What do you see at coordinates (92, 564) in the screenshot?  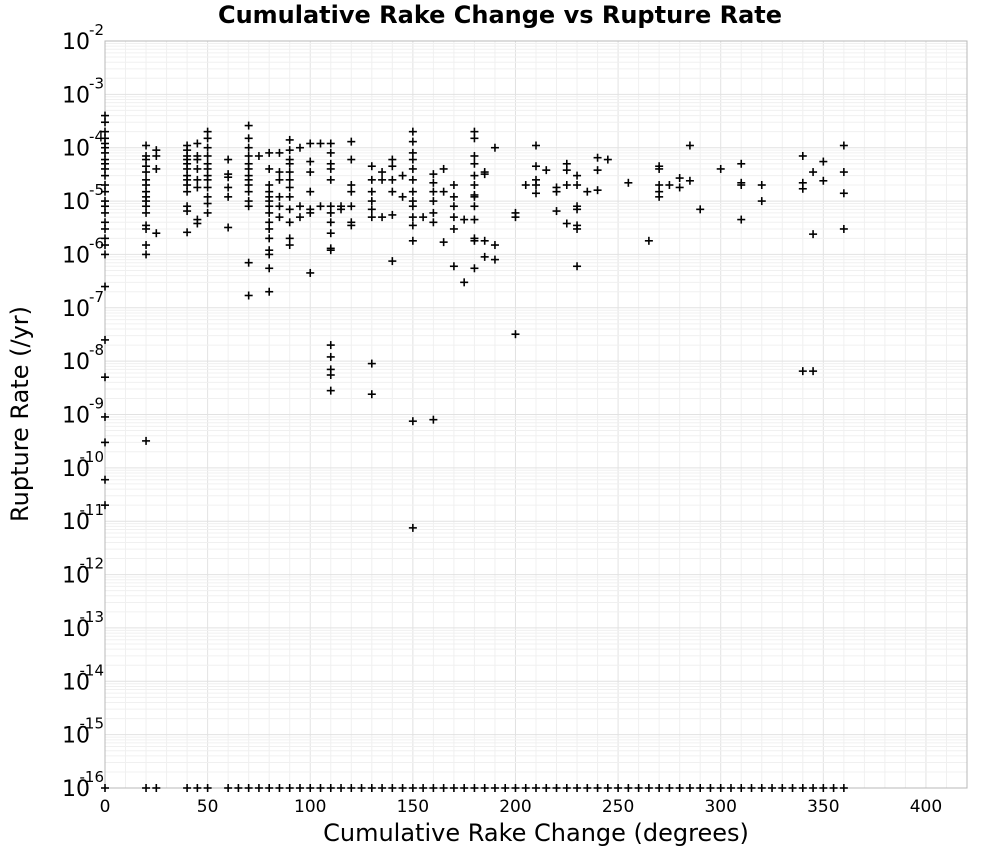 I see `y-tick-exponent: -12` at bounding box center [92, 564].